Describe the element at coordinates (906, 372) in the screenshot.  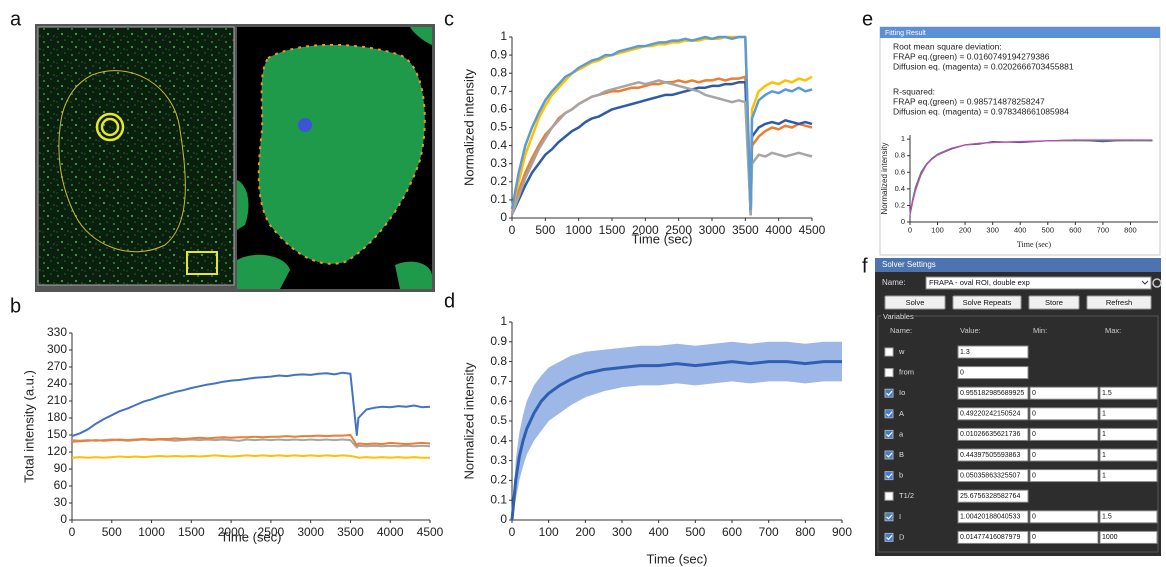
I see `variable-name: from` at that location.